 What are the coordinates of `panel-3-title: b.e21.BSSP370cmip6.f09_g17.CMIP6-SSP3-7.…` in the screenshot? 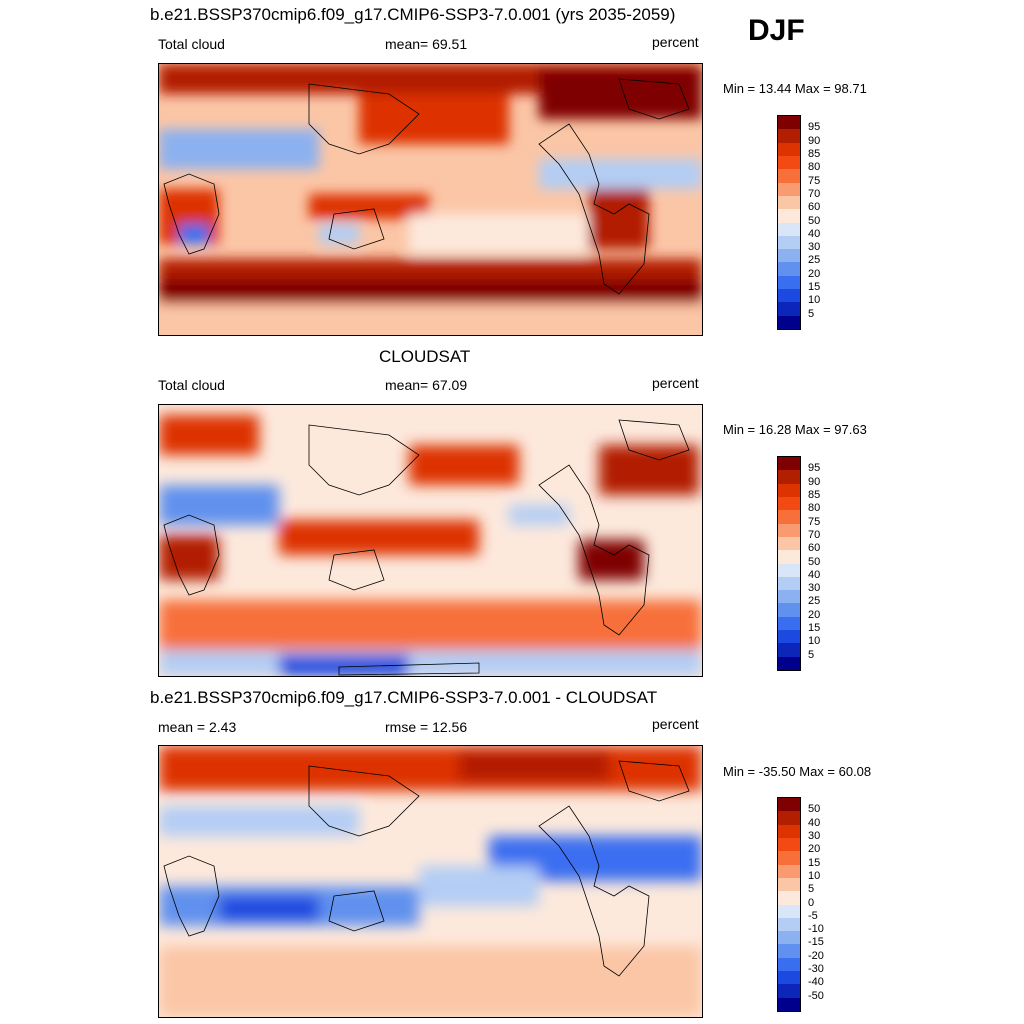 It's located at (404, 697).